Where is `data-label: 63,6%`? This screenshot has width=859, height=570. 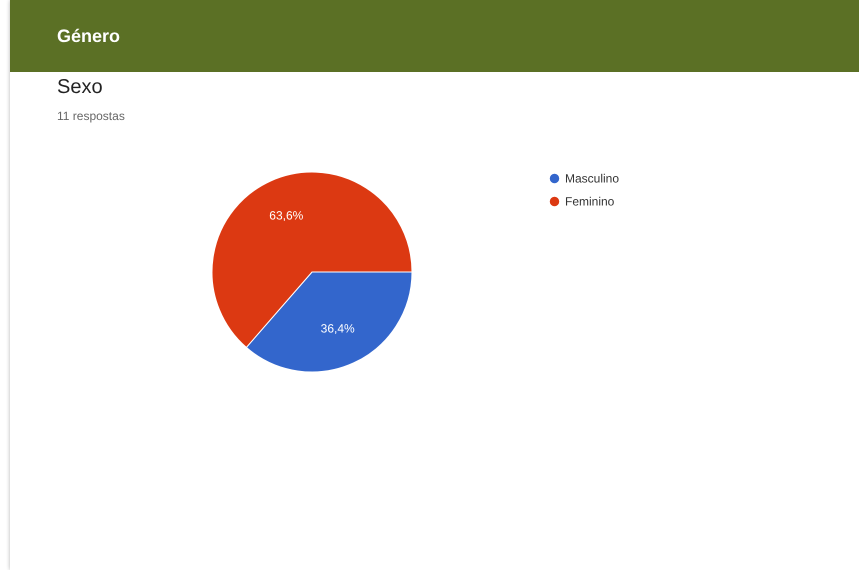
data-label: 63,6% is located at coordinates (286, 215).